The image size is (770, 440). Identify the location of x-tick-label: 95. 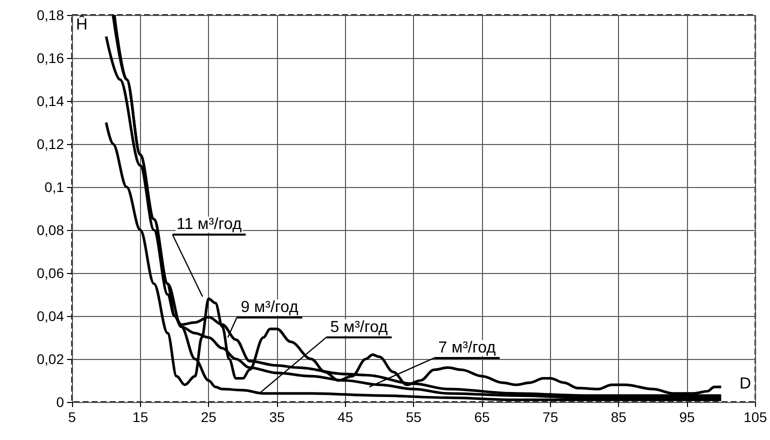
(687, 417).